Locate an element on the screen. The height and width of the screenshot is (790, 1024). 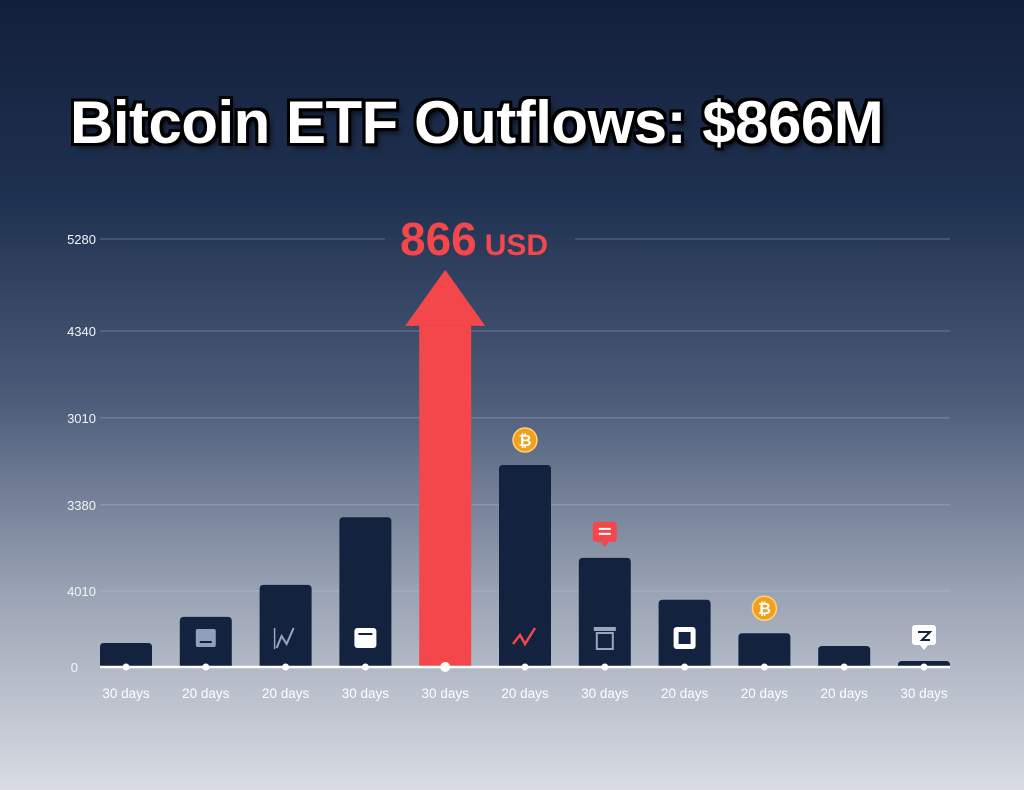
document-icon is located at coordinates (684, 638).